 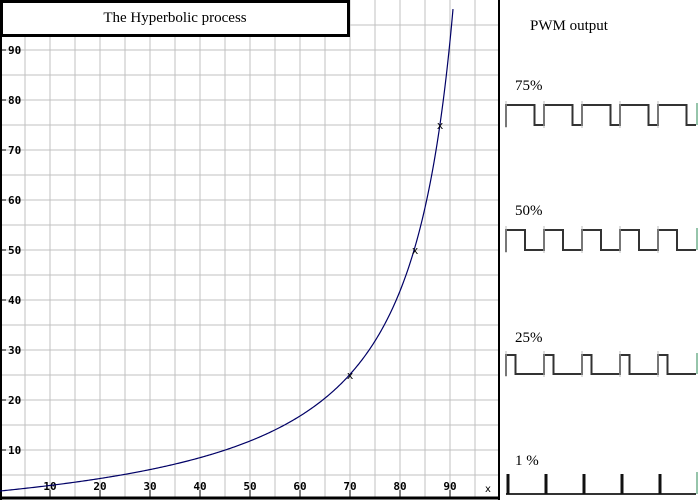 I want to click on y-tick-label: 70, so click(x=14, y=150).